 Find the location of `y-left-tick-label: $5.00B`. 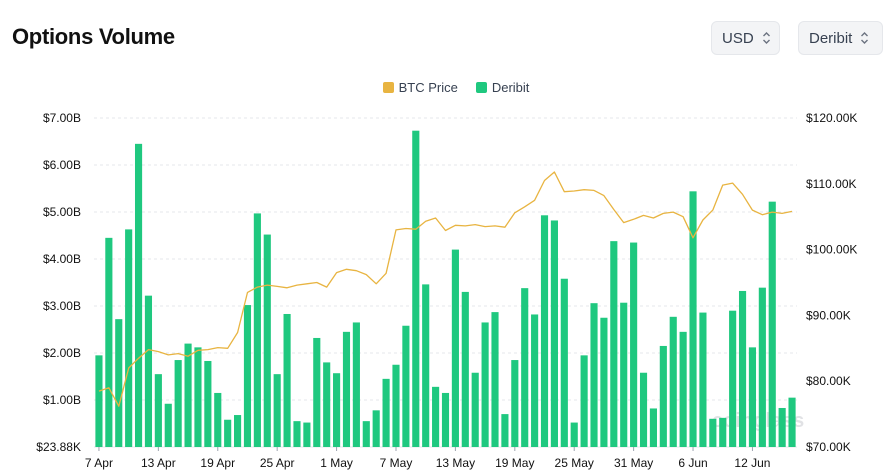

y-left-tick-label: $5.00B is located at coordinates (62, 212).